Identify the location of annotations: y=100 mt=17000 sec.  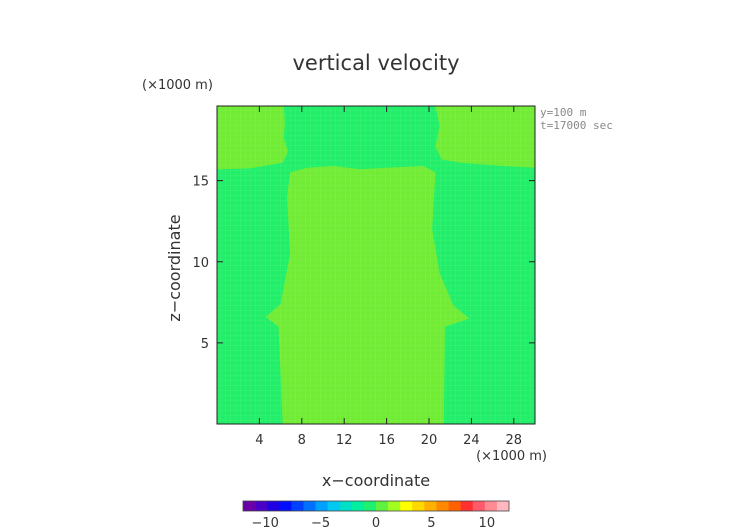
(576, 119).